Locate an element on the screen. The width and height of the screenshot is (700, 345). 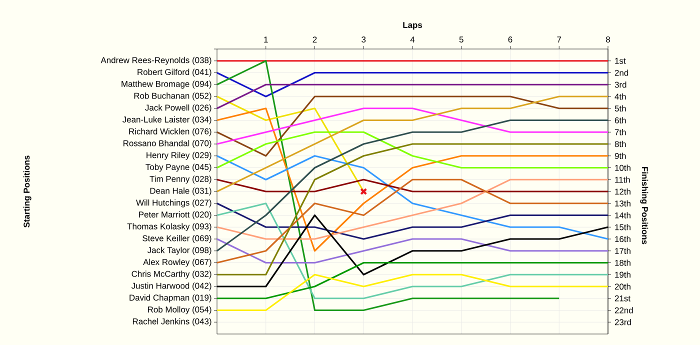
text: Rob Buchanan (052) is located at coordinates (173, 96).